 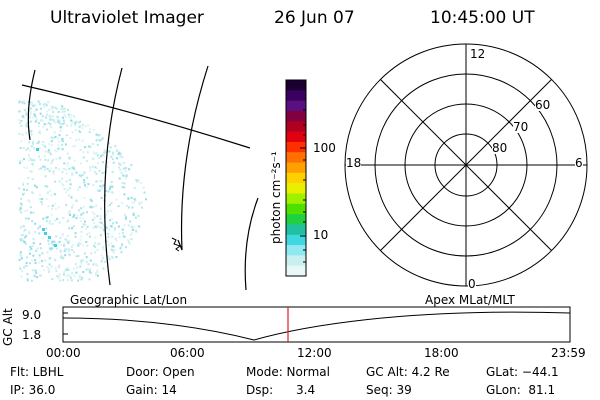 I want to click on x-tick-1200: 12:00, so click(x=314, y=353).